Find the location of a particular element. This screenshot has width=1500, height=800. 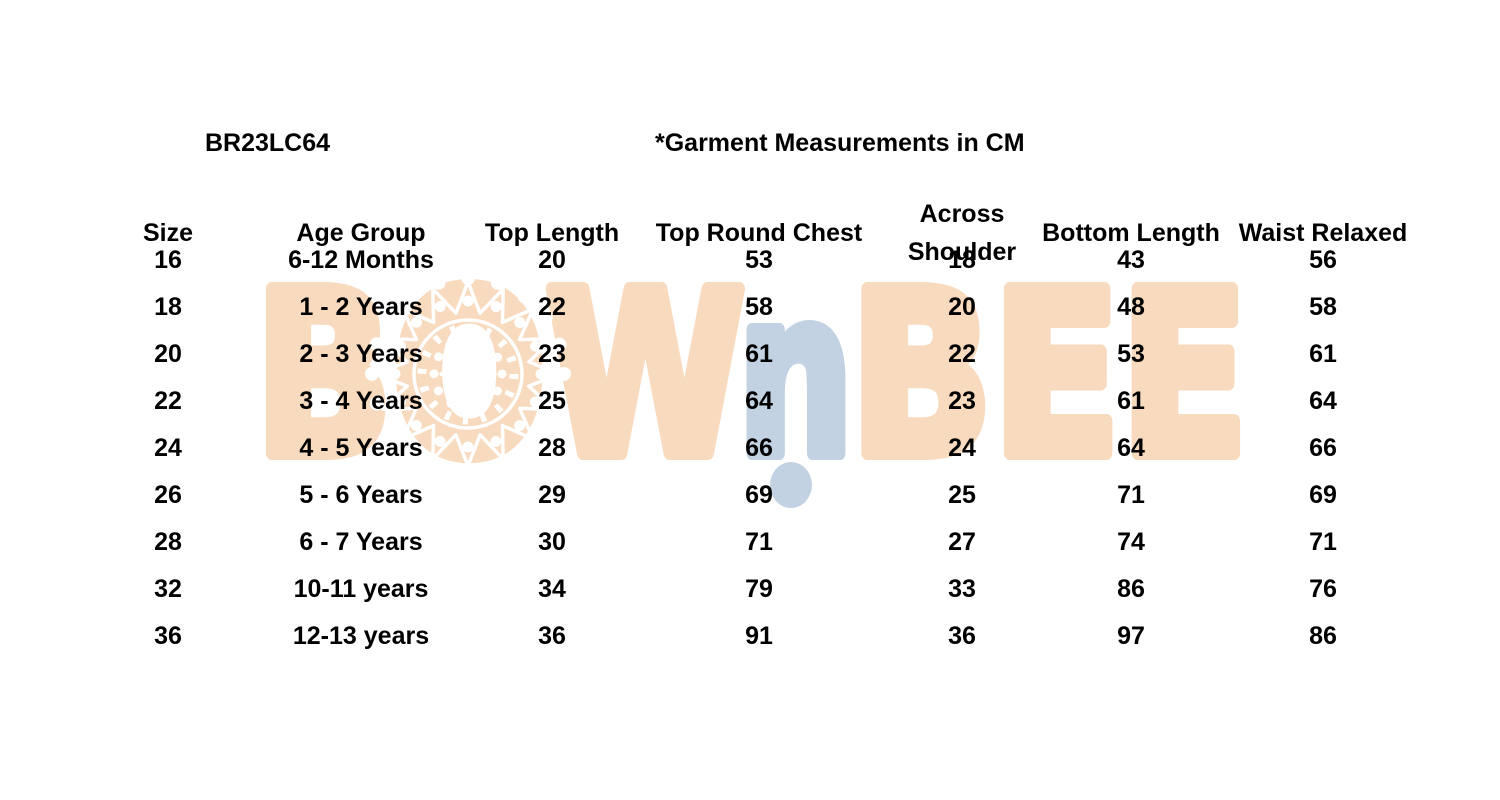

brand-dot-icon is located at coordinates (791, 485).